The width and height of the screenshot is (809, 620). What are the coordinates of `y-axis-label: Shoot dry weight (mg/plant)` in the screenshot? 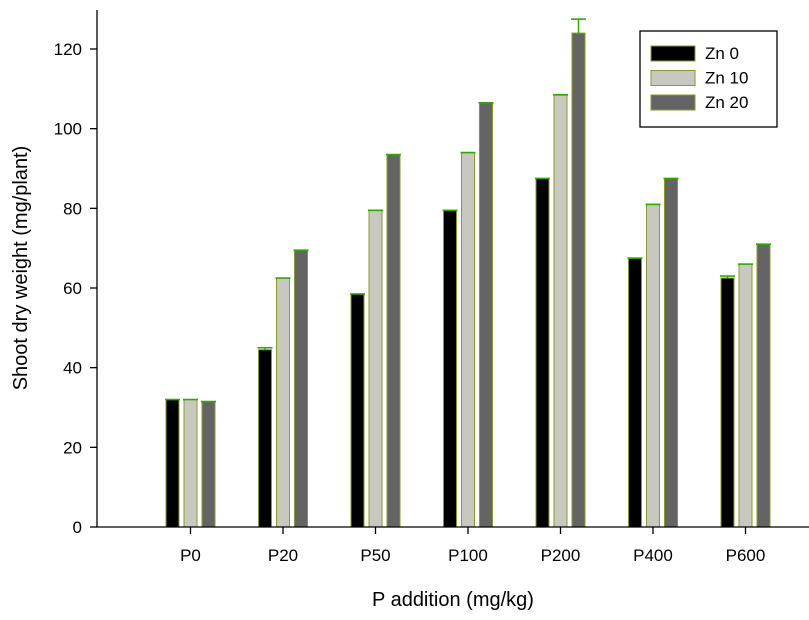 It's located at (21, 268).